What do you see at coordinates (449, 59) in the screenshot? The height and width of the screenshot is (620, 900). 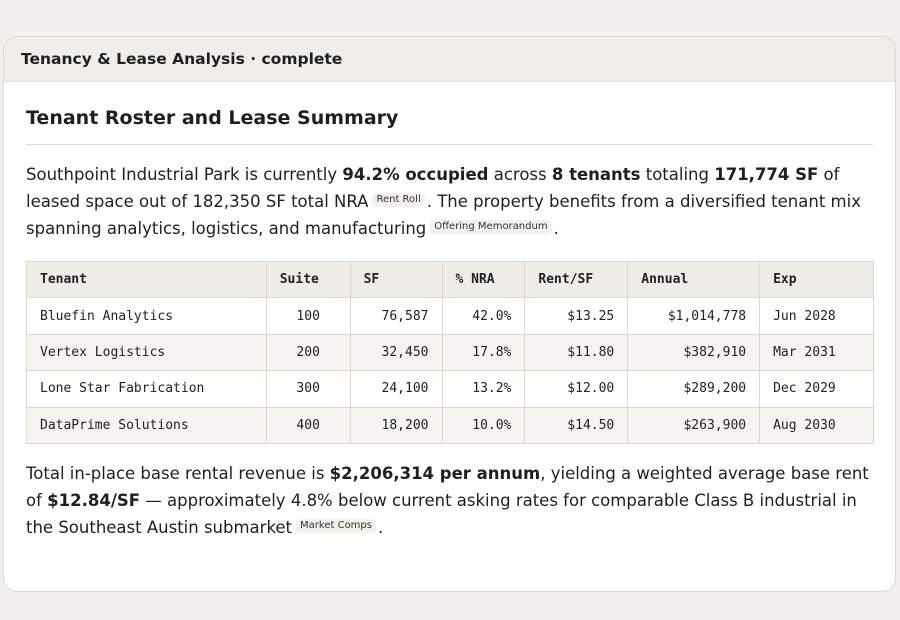 I see `card-header: Tenancy & Lease Analysis · complete` at bounding box center [449, 59].